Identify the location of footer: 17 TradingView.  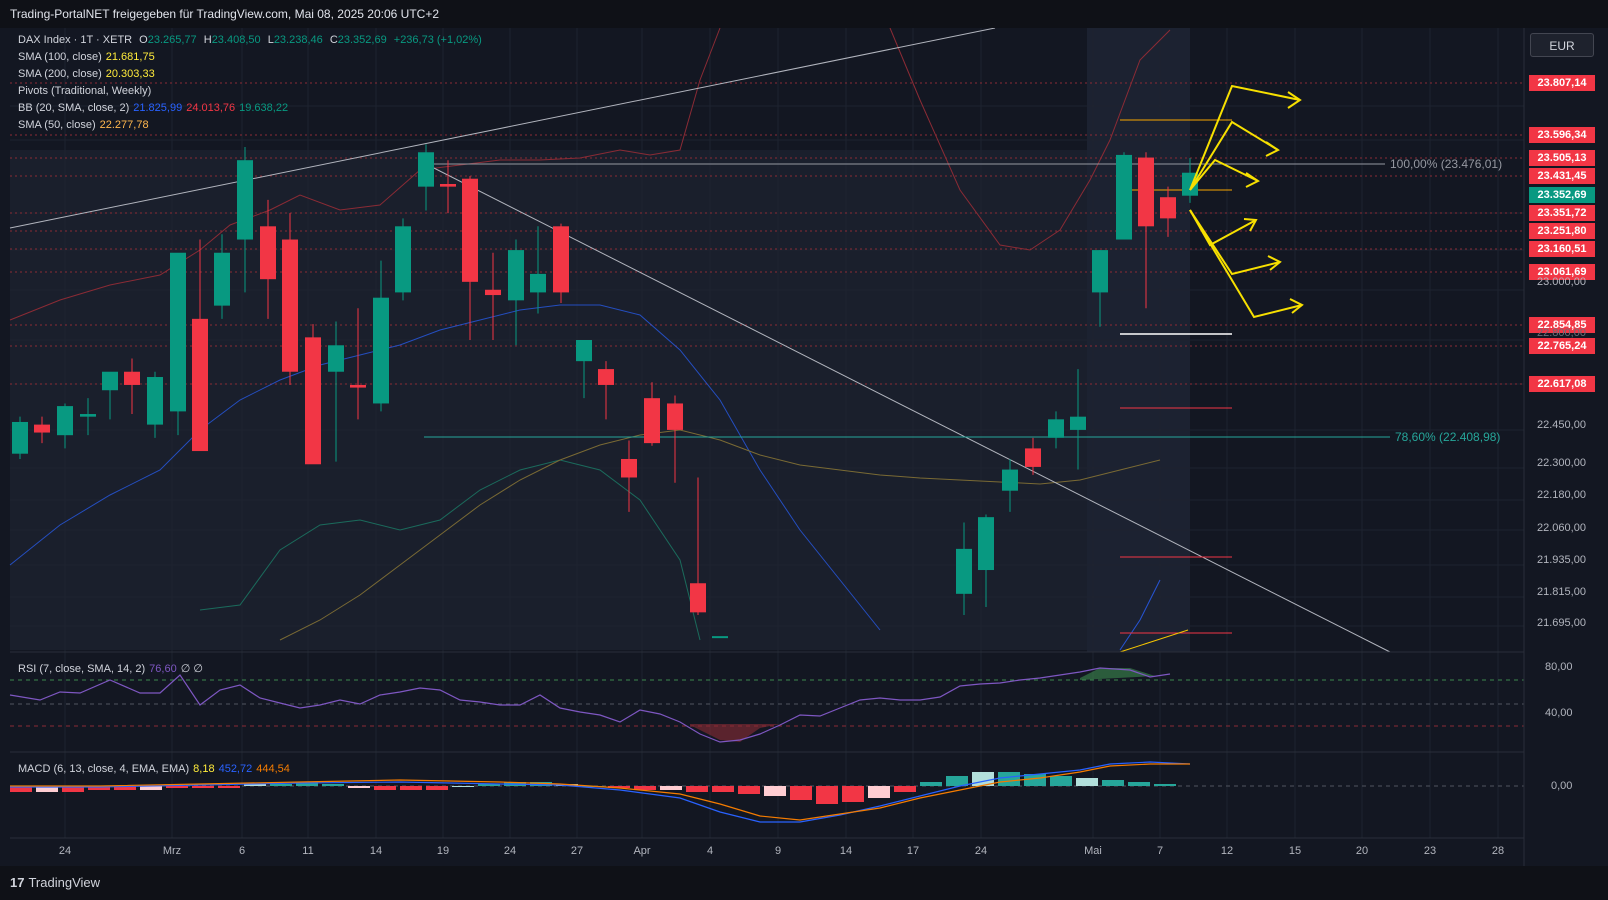
(804, 883).